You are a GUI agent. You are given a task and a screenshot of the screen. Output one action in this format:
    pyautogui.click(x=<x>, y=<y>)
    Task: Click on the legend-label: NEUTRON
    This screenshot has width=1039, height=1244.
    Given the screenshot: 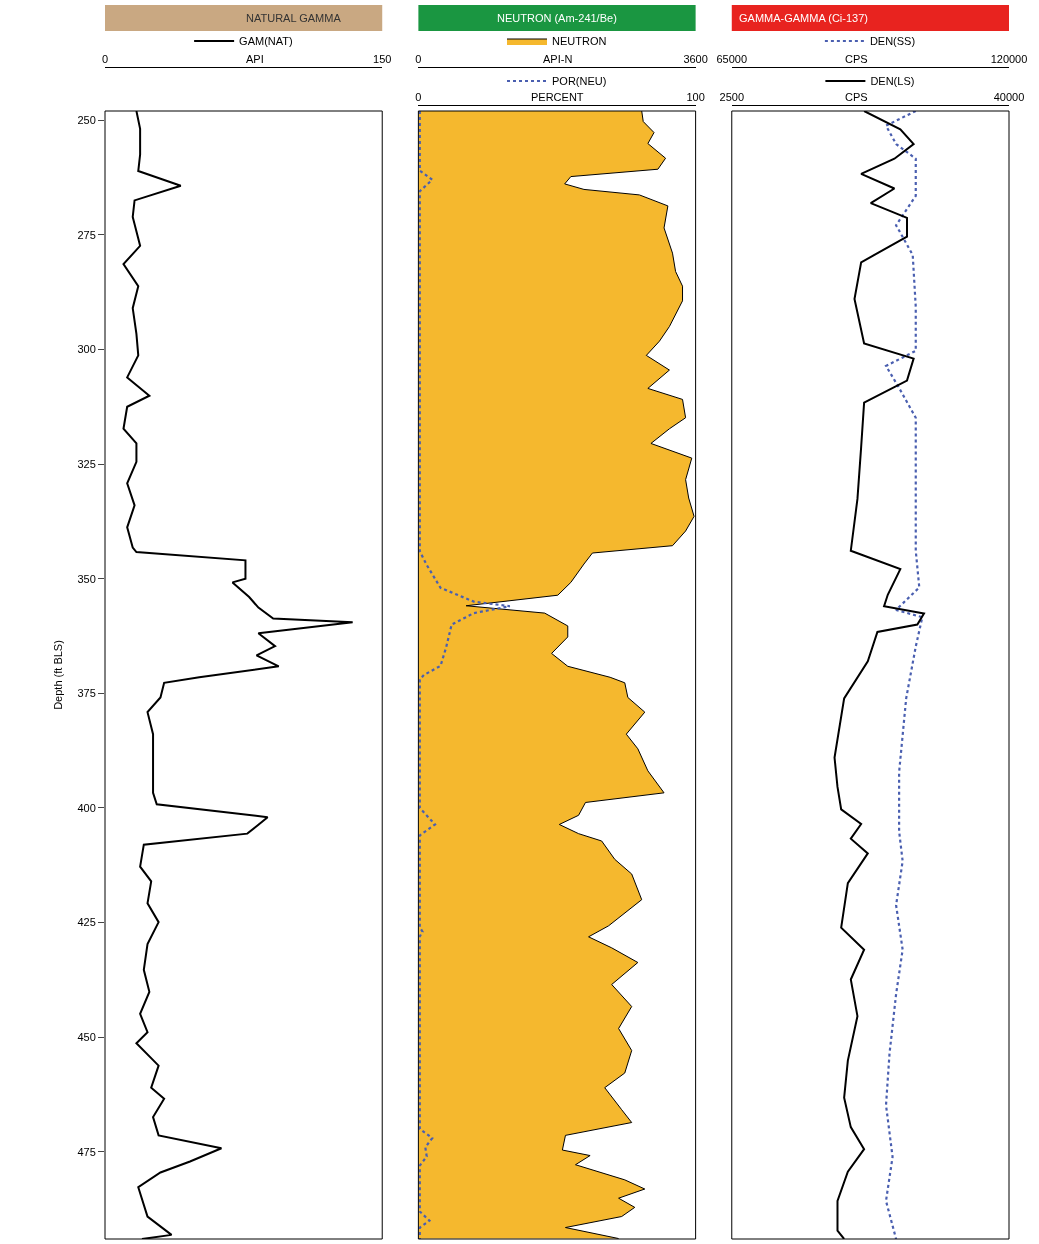 What is the action you would take?
    pyautogui.click(x=579, y=41)
    